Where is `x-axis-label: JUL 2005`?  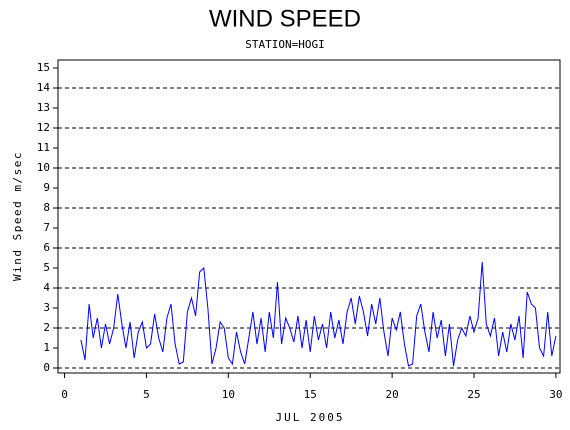
x-axis-label: JUL 2005 is located at coordinates (310, 417).